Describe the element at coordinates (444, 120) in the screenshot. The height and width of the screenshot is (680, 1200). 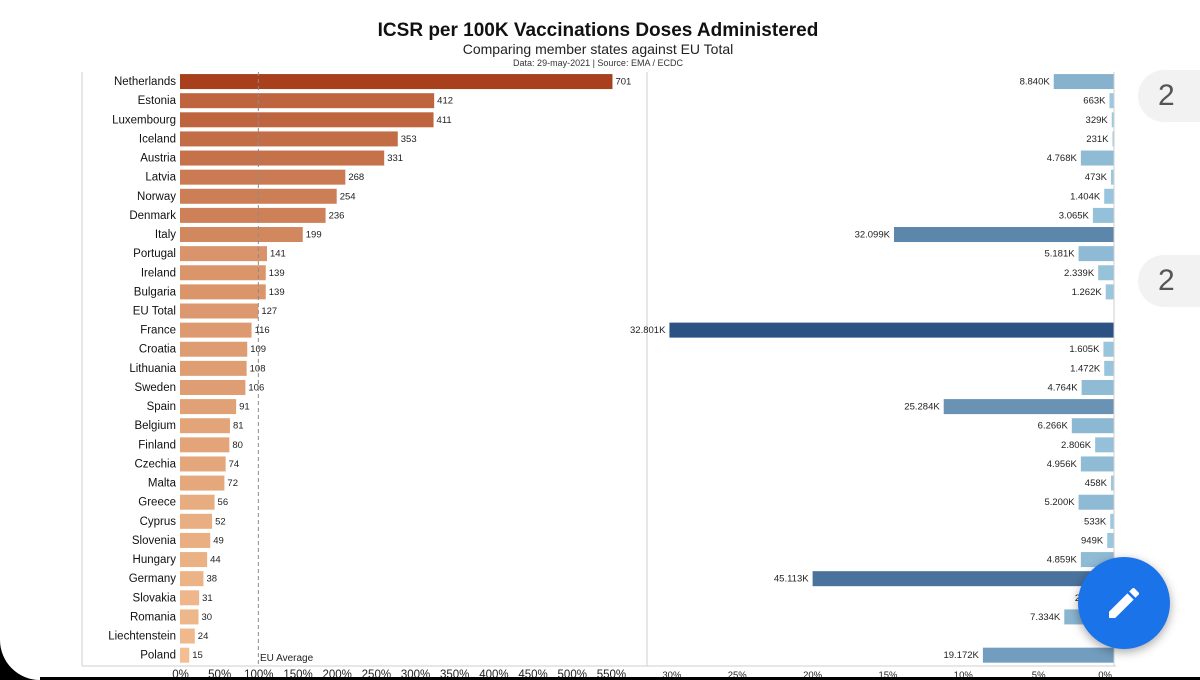
I see `bar-value-label: 411` at that location.